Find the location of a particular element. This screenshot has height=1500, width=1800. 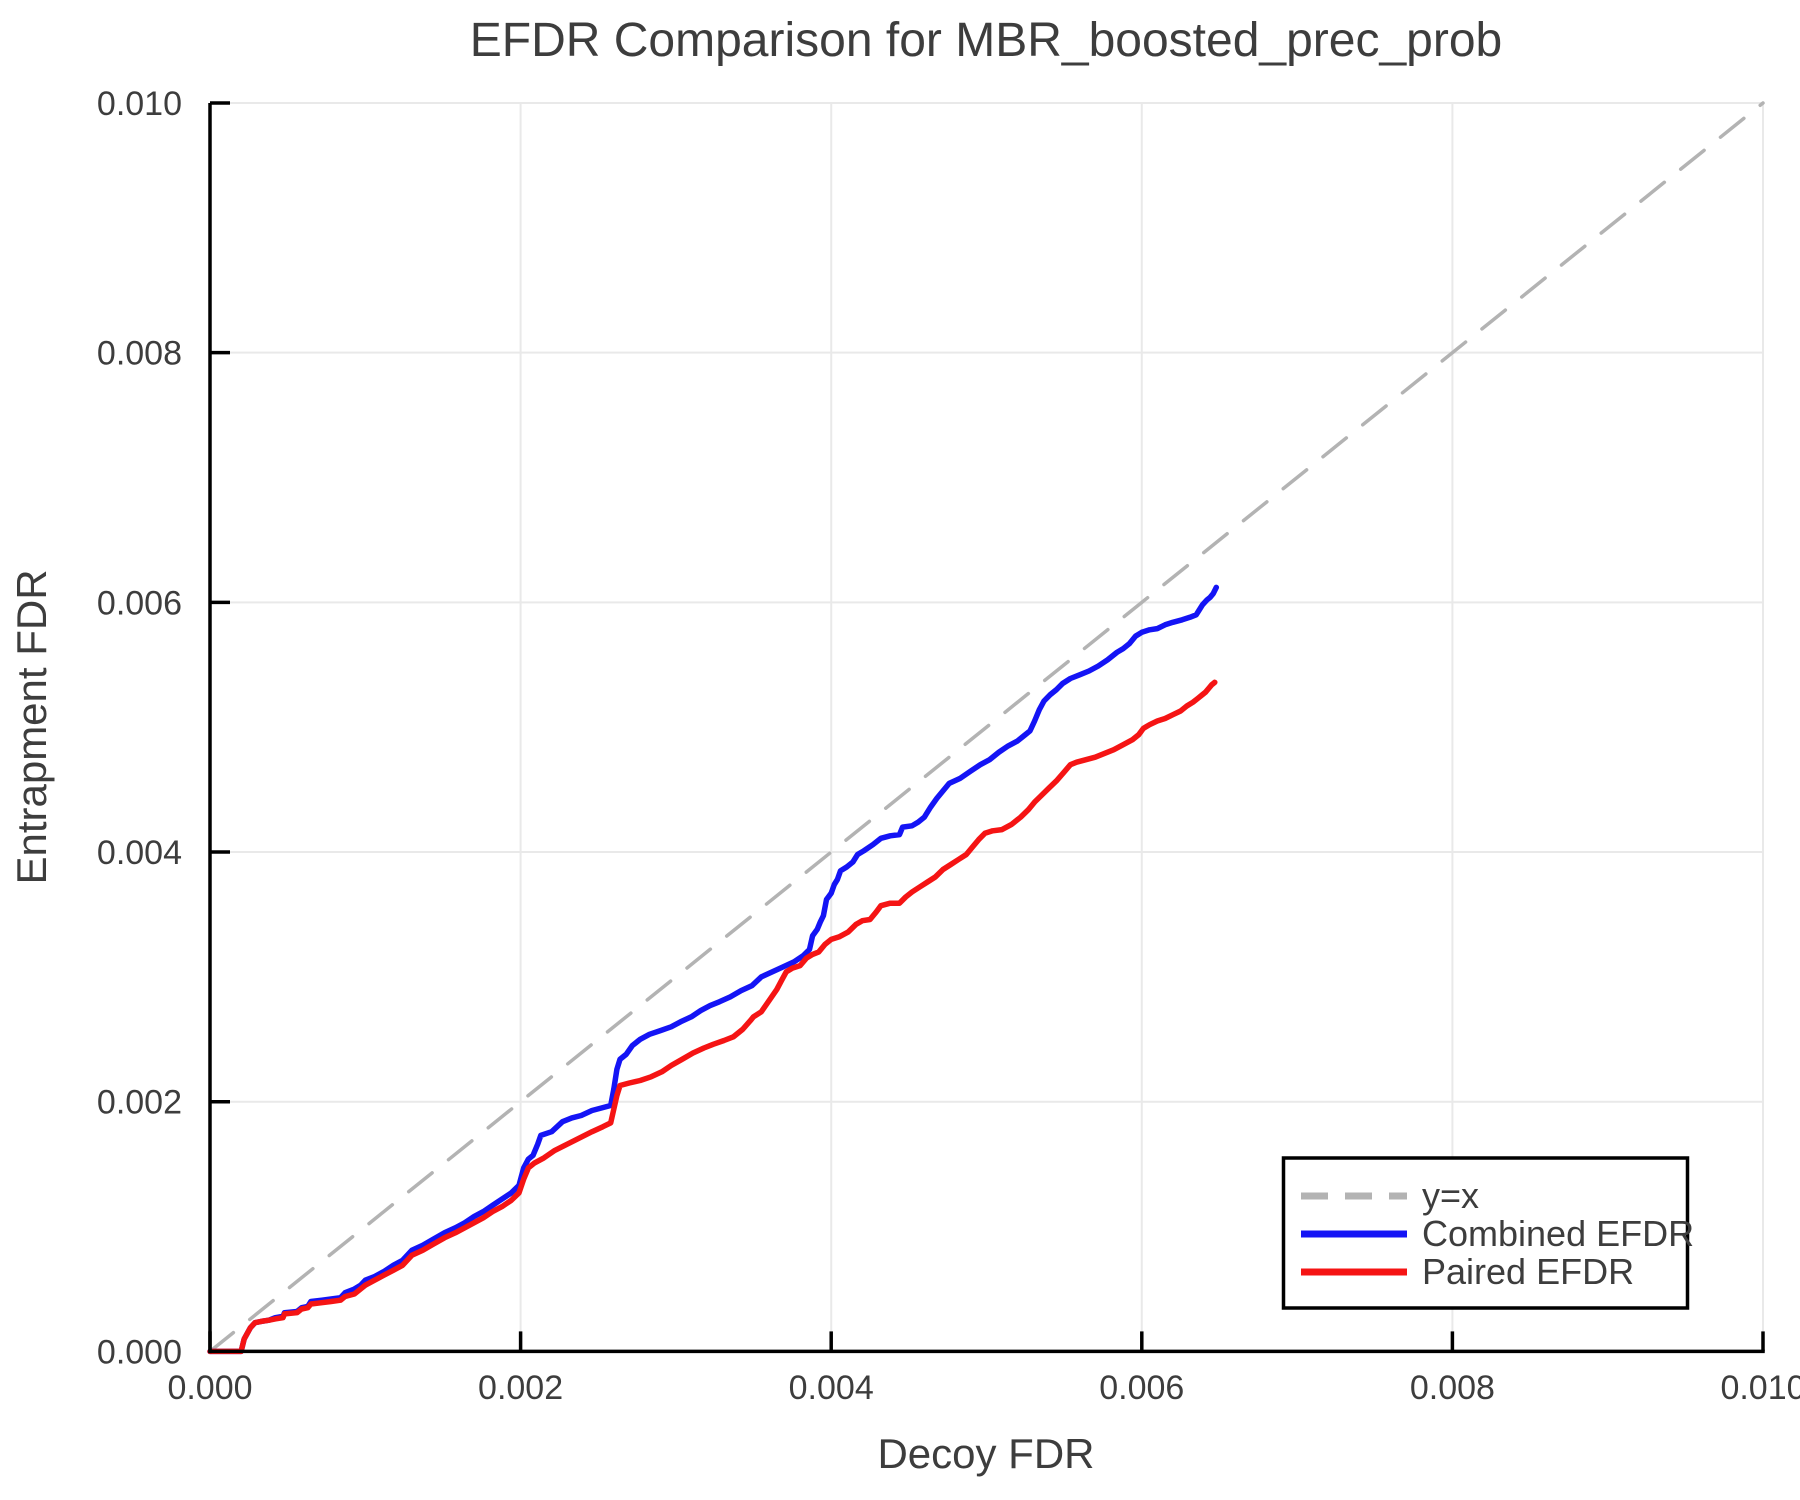

legend-label: Paired EFDR is located at coordinates (1528, 1271).